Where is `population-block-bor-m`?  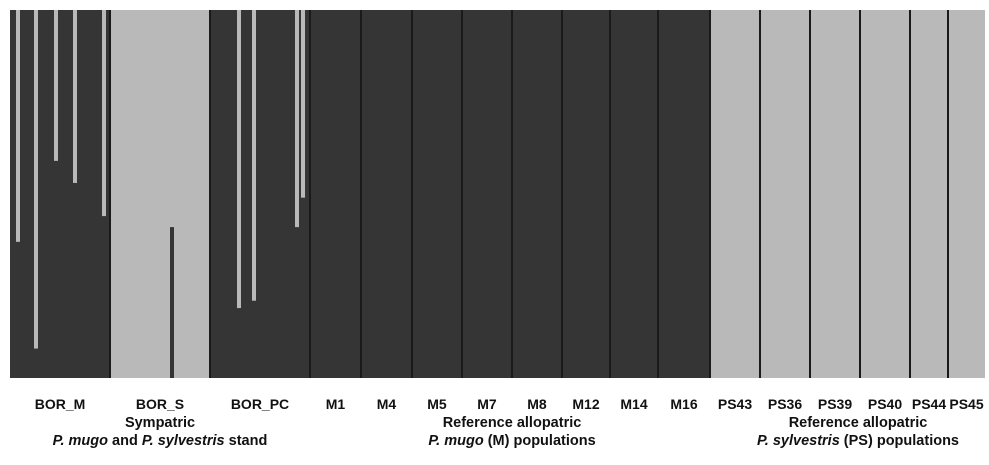 population-block-bor-m is located at coordinates (60, 194).